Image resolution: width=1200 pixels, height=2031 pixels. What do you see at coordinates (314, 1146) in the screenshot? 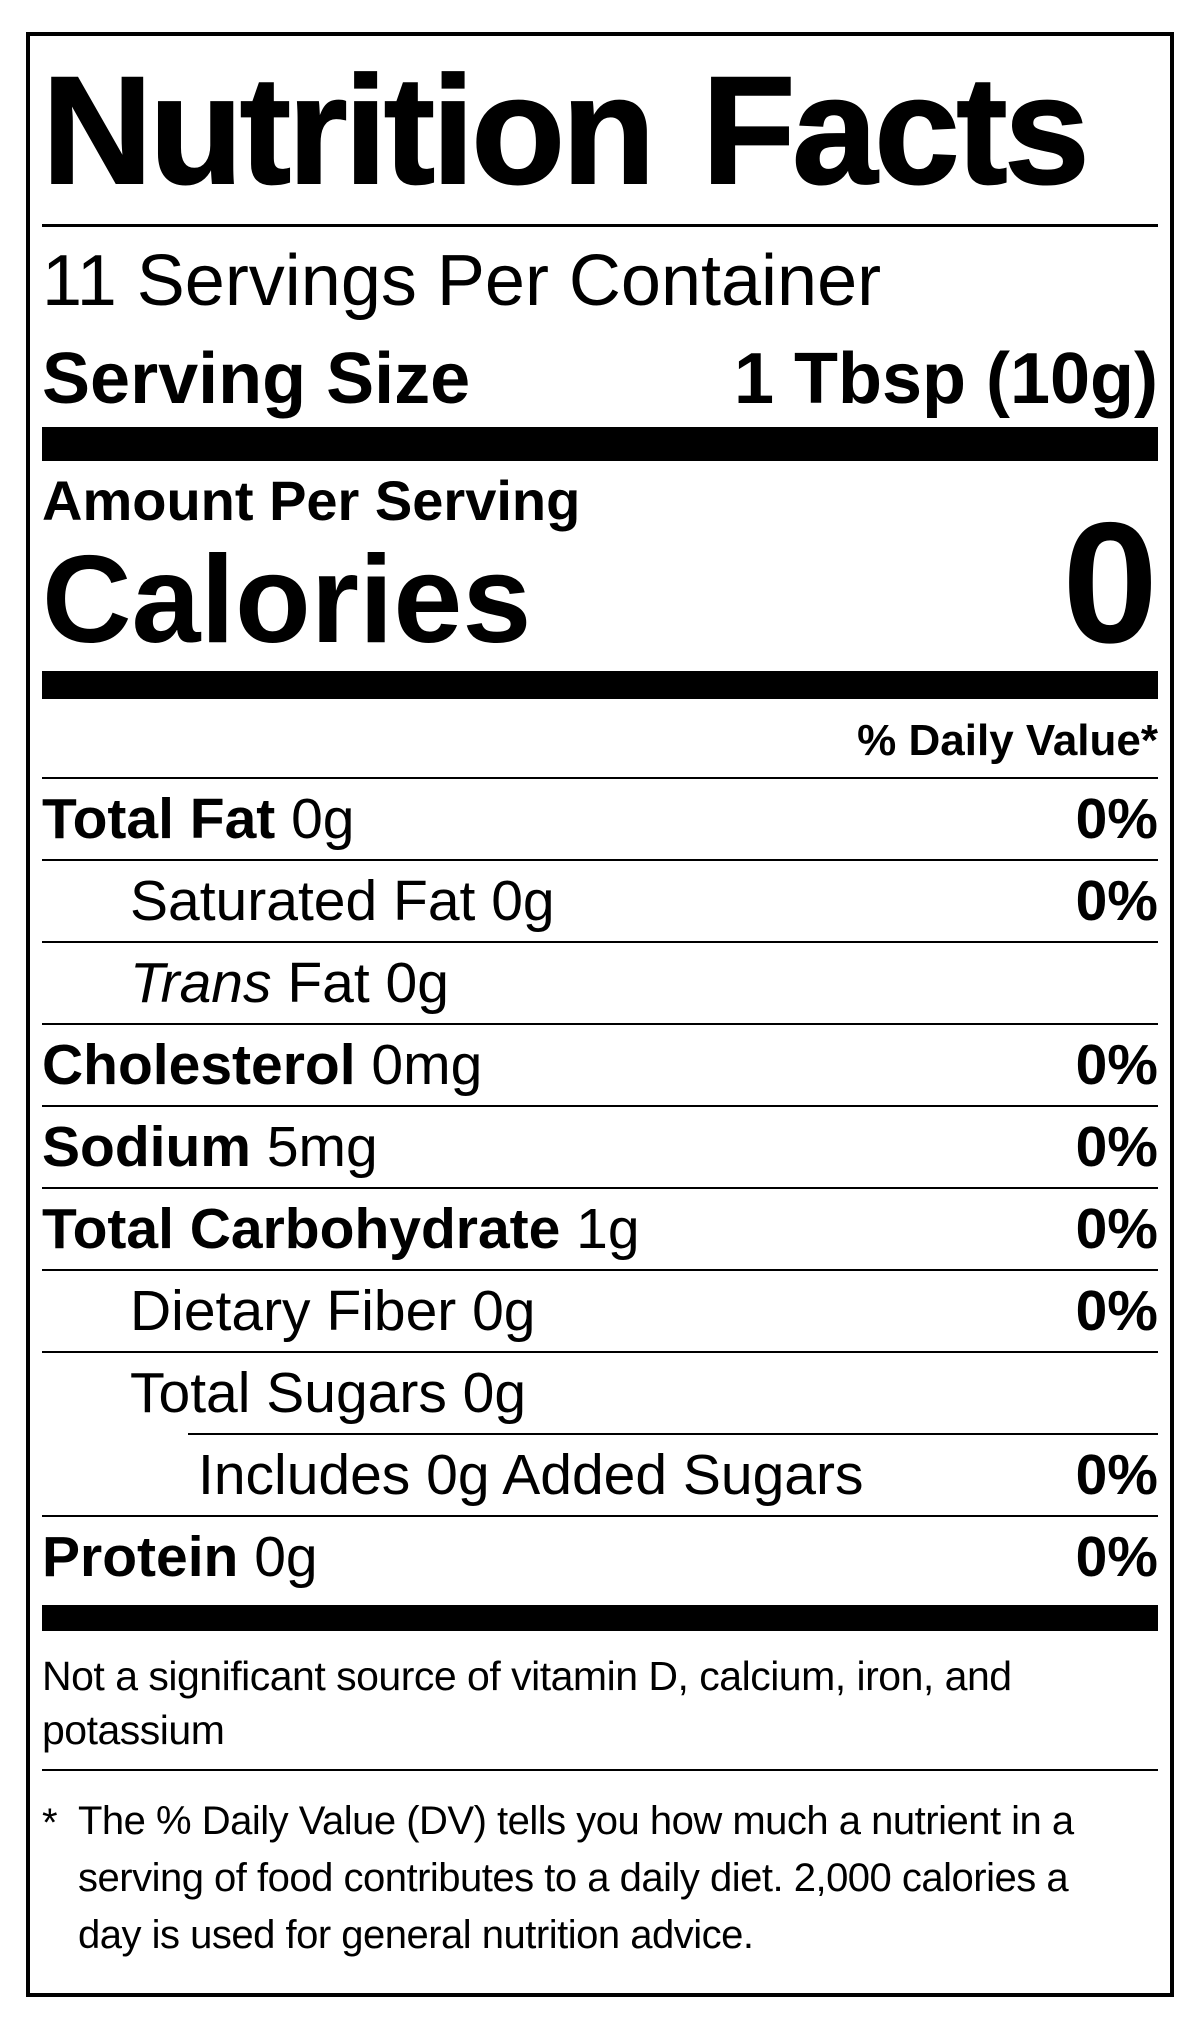
I see `nutrient-amount: 5mg` at bounding box center [314, 1146].